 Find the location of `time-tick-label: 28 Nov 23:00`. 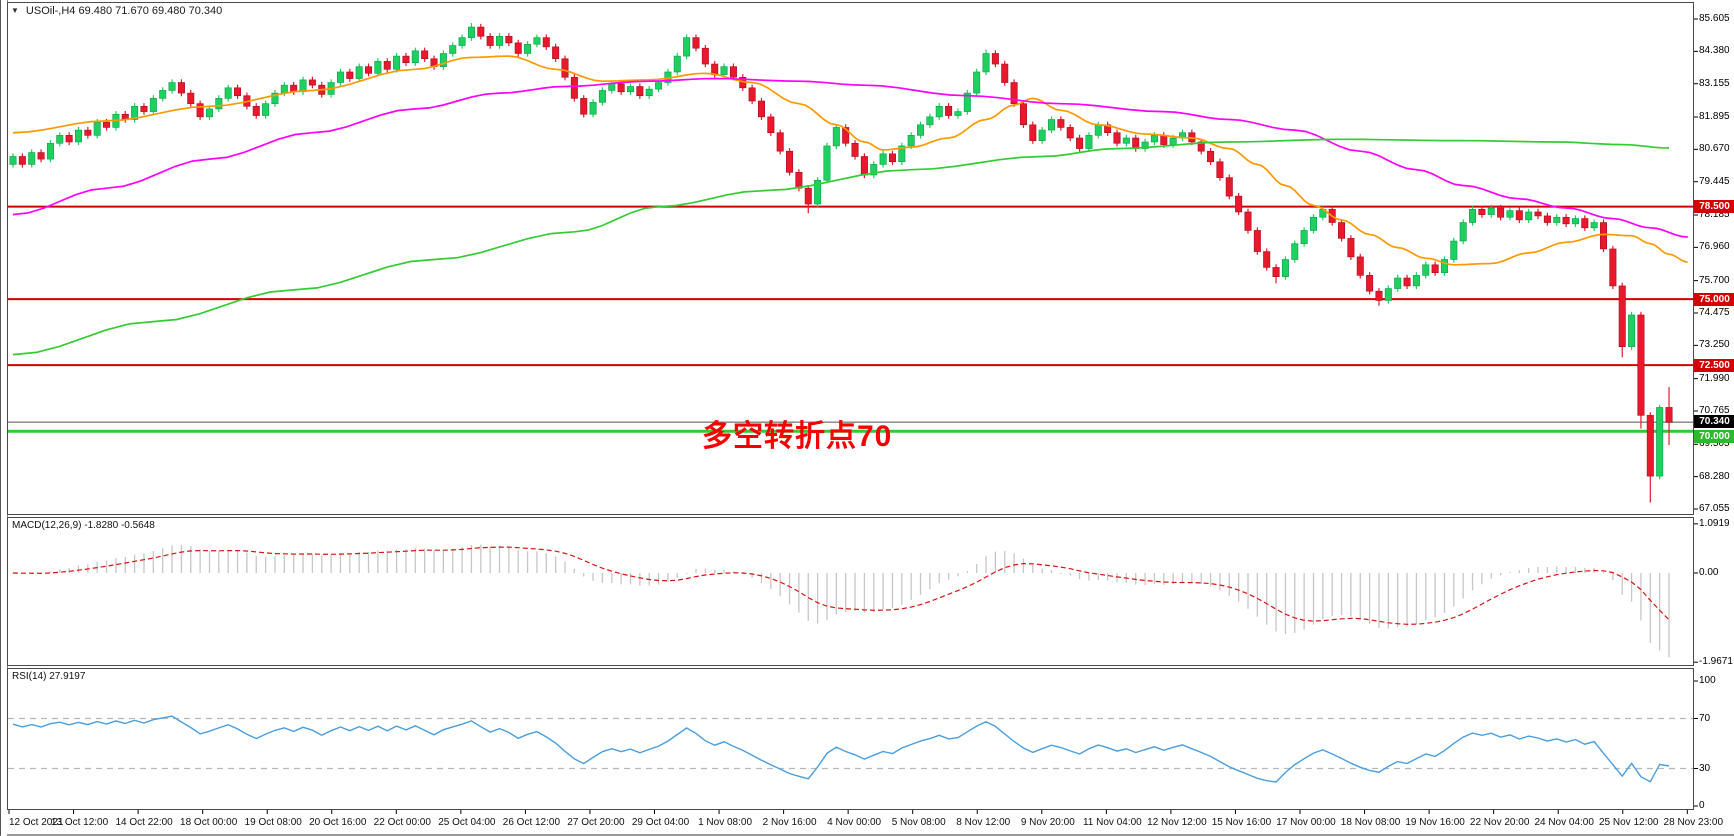

time-tick-label: 28 Nov 23:00 is located at coordinates (1693, 822).